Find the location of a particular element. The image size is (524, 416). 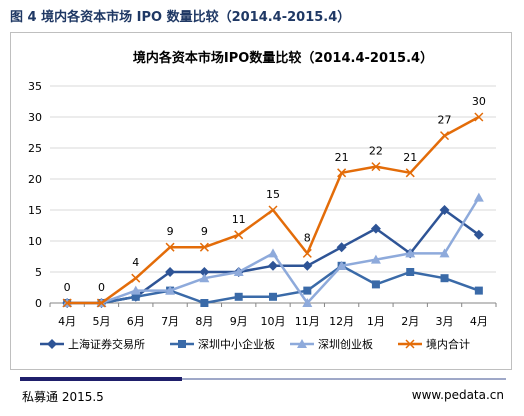

data-label: 30 is located at coordinates (479, 101).